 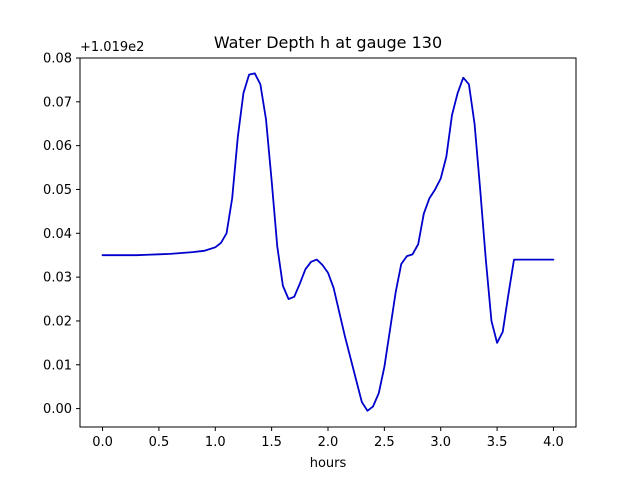 I want to click on y-tick-label: 0.00, so click(x=57, y=409).